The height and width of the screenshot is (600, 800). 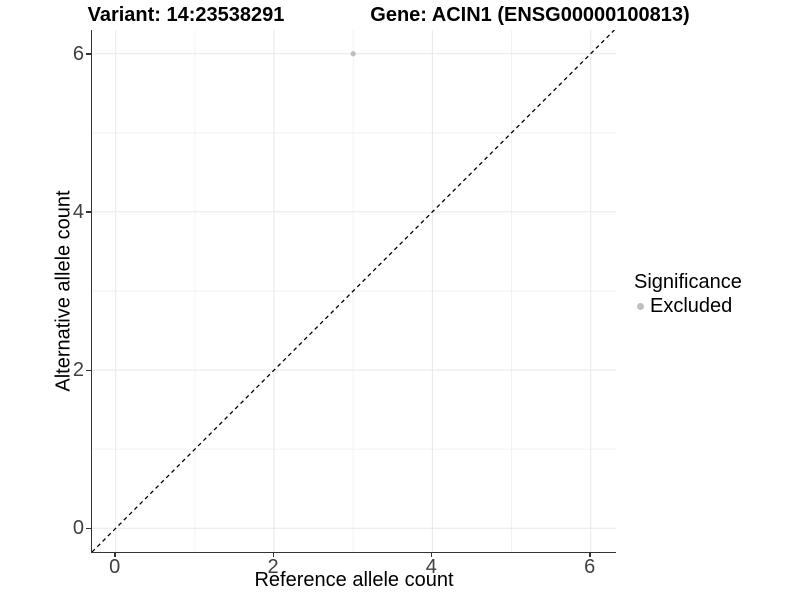 I want to click on legend-title: Significance, so click(x=688, y=282).